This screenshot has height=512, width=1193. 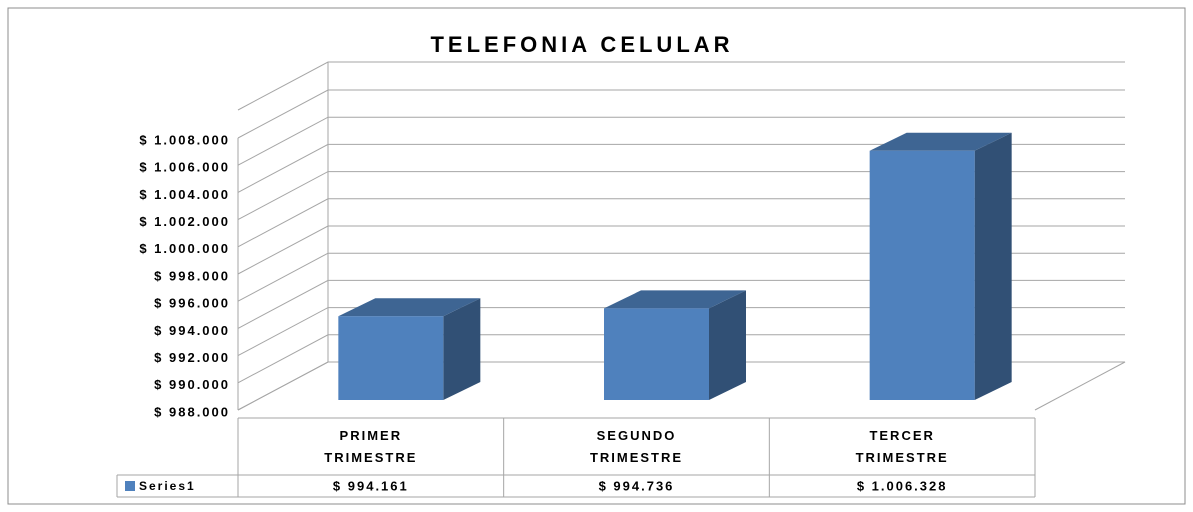 What do you see at coordinates (192, 357) in the screenshot?
I see `y-tick-label: $ 992.000` at bounding box center [192, 357].